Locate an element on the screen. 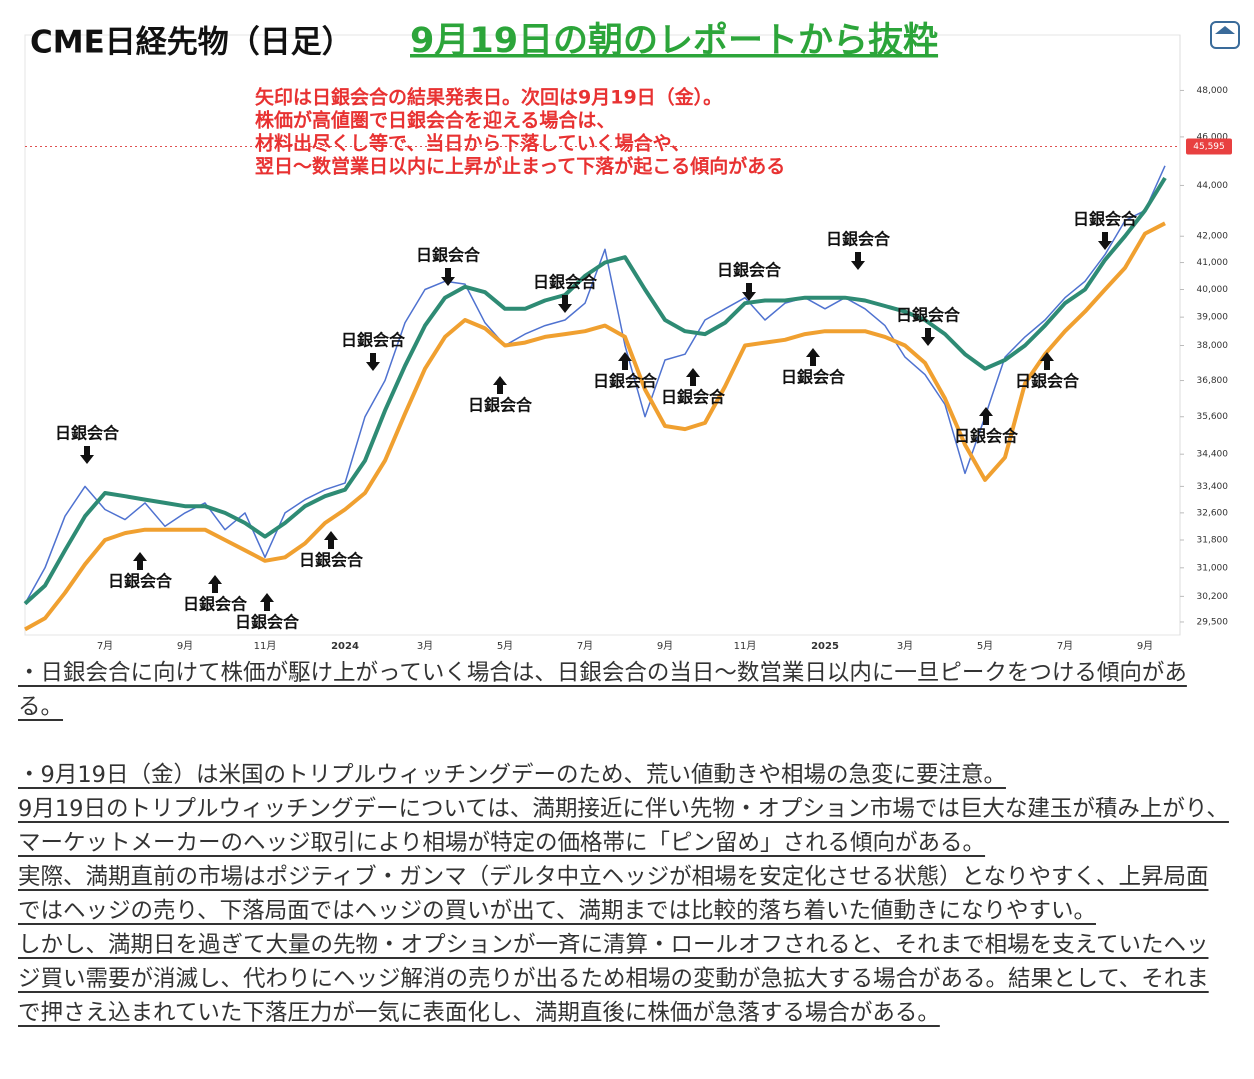  y-tick-label: 44,000 is located at coordinates (1213, 186).